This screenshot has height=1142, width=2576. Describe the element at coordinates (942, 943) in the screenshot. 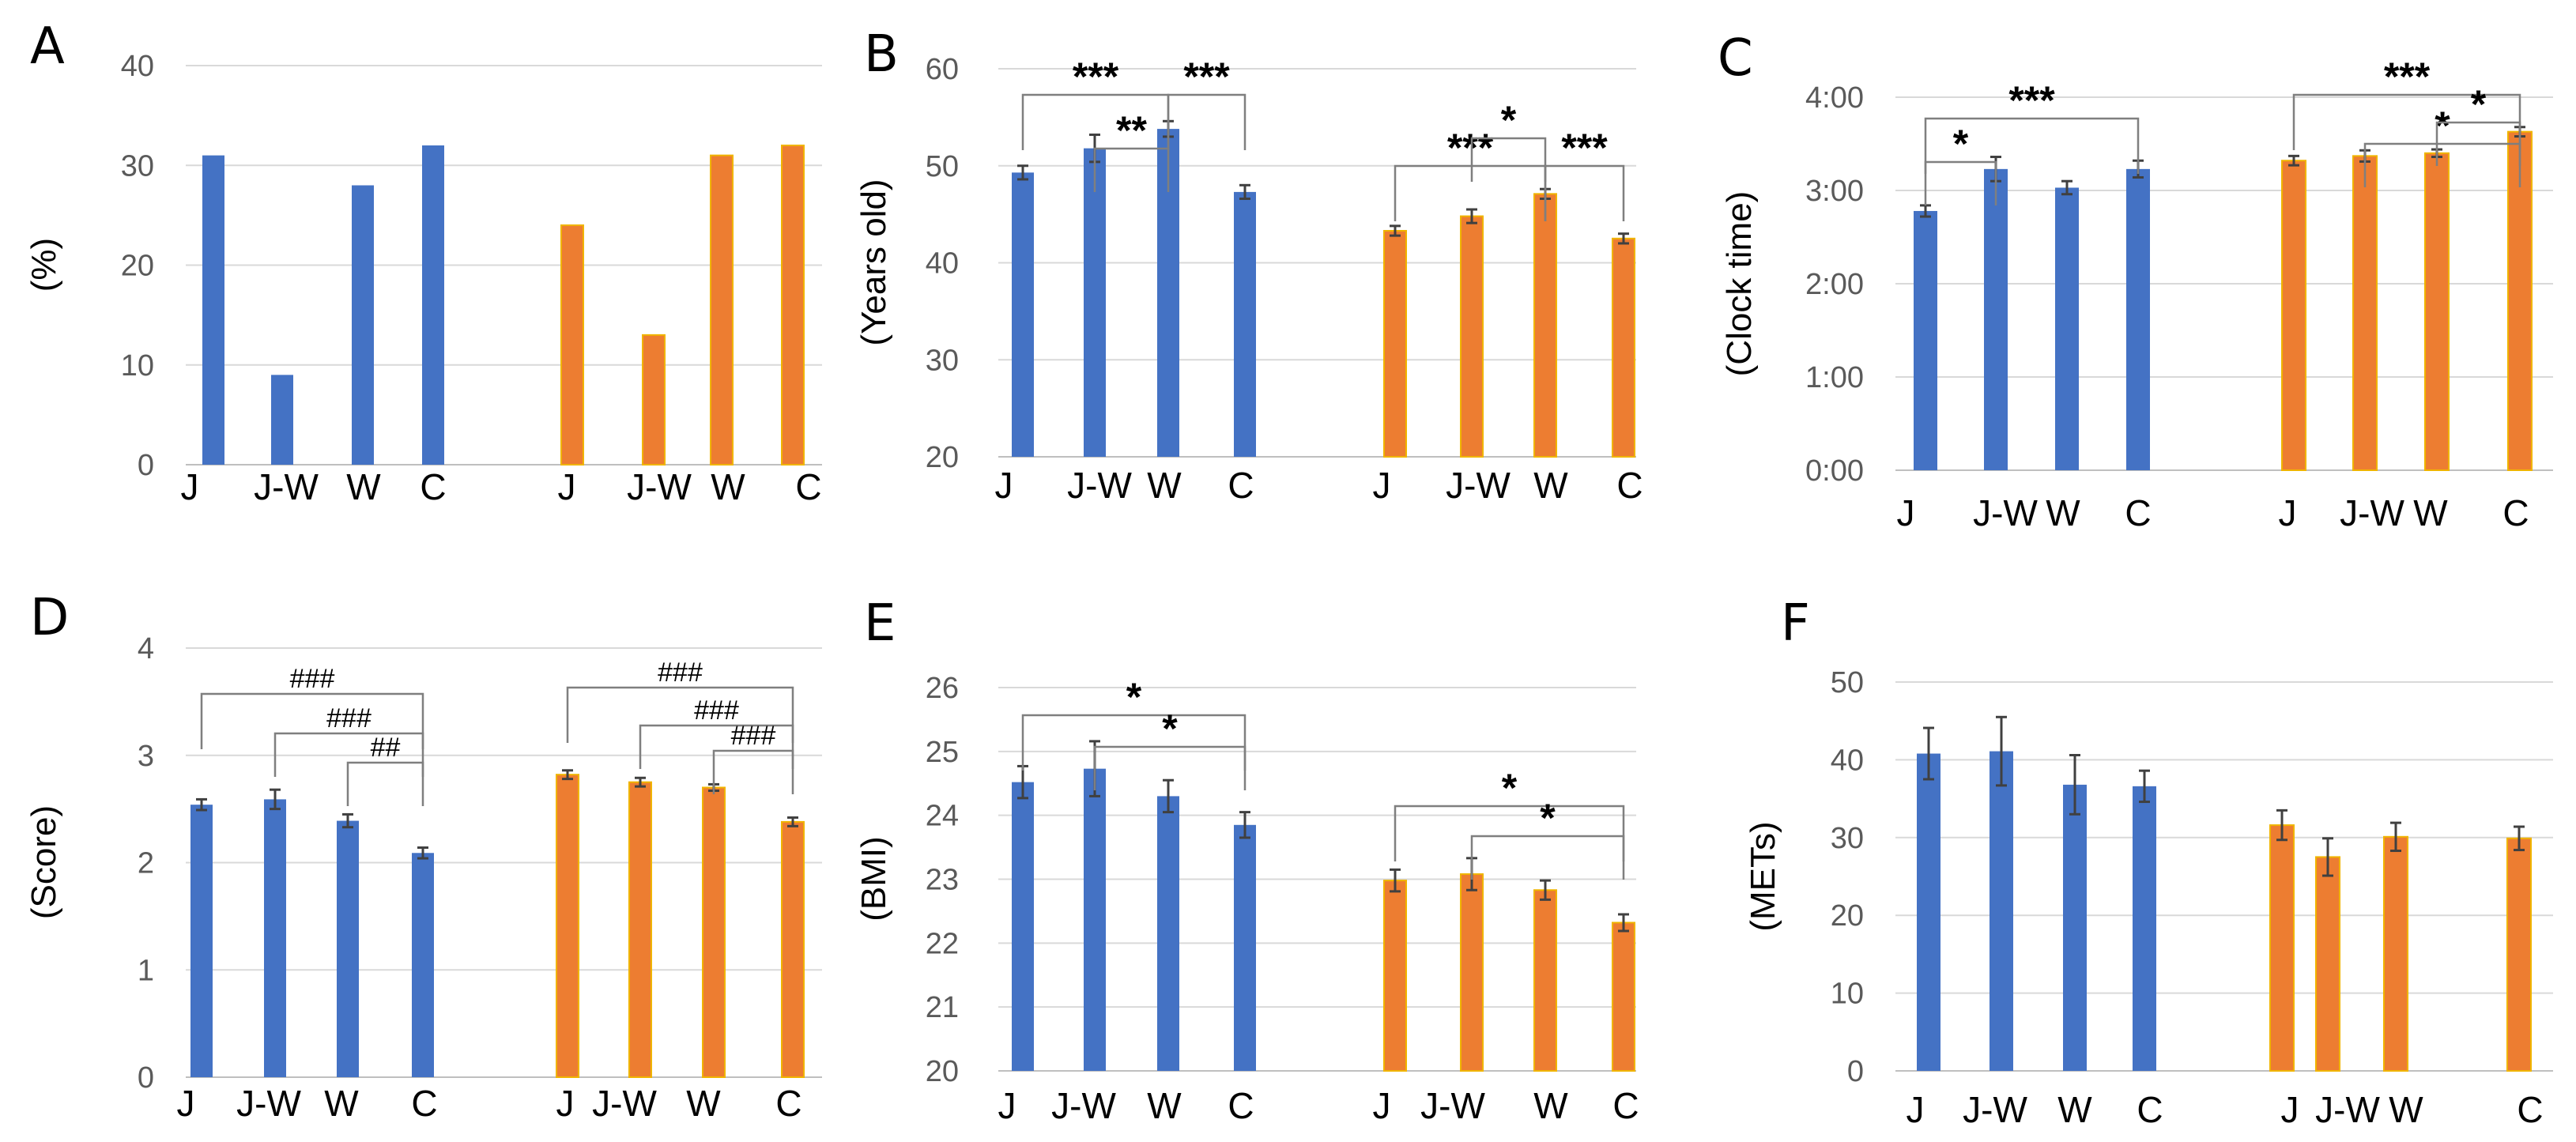

I see `y-tick-label: 22` at that location.